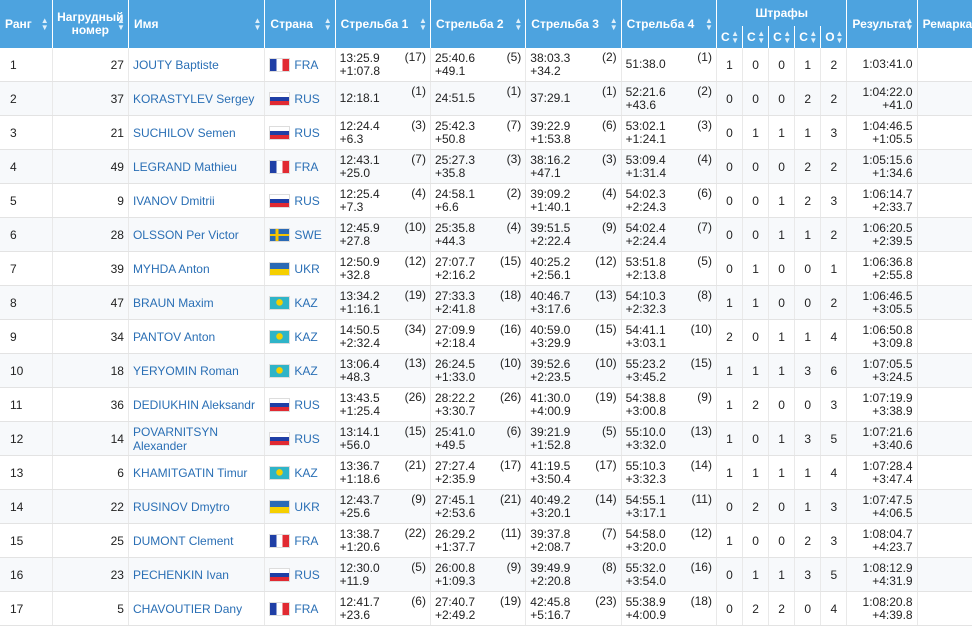 Image resolution: width=972 pixels, height=627 pixels. Describe the element at coordinates (669, 65) in the screenshot. I see `shooting-4-cell: (1) 51:38.0` at that location.